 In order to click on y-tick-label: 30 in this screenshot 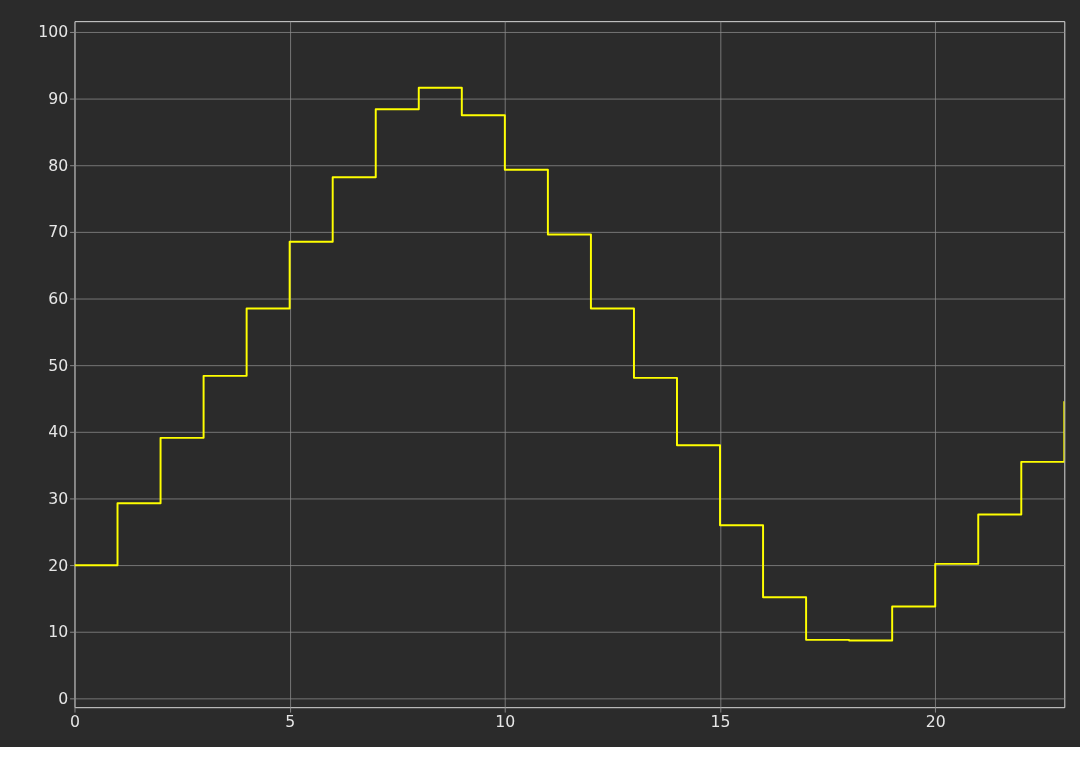, I will do `click(58, 498)`.